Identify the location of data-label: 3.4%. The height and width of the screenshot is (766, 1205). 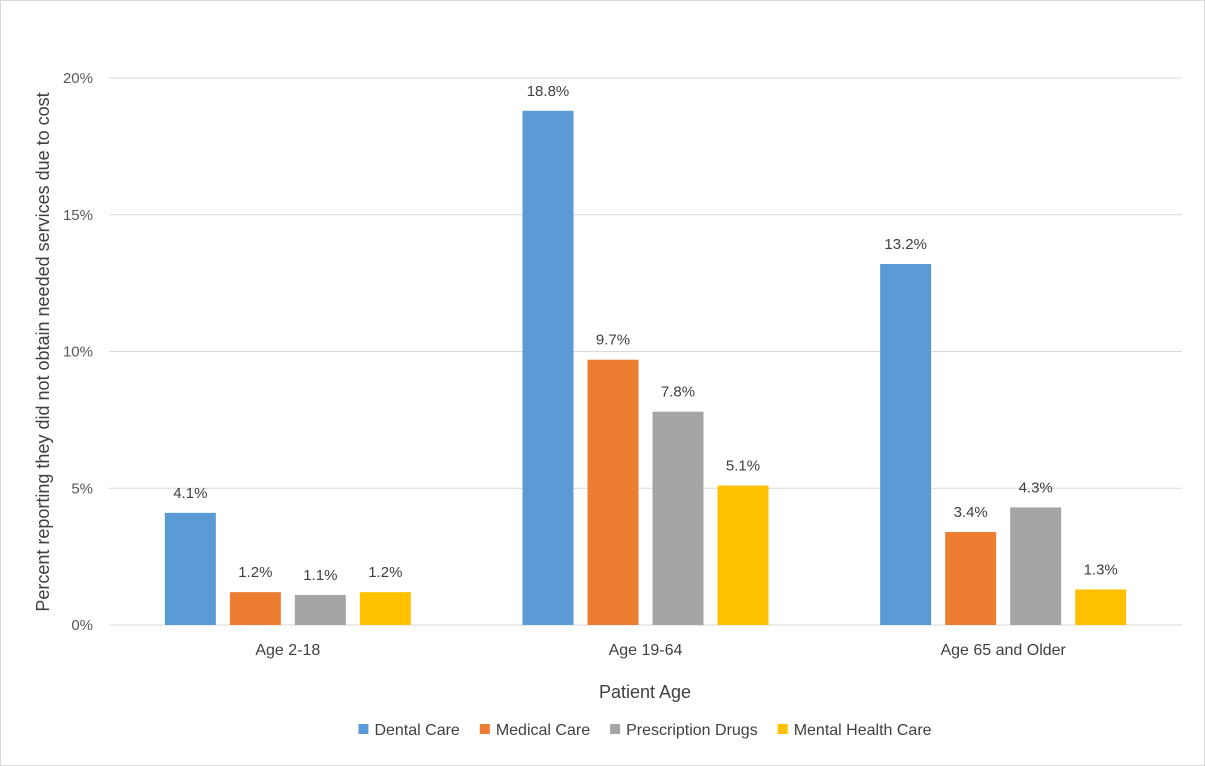
(971, 512).